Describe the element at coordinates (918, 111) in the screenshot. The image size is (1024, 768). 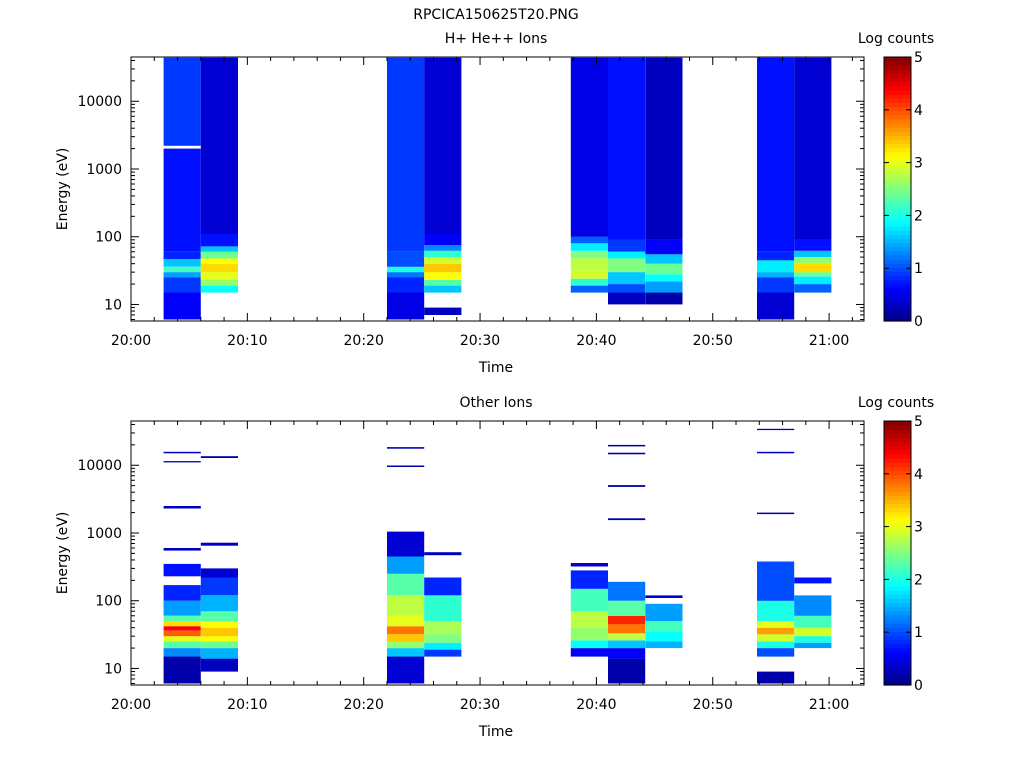
I see `colorbar-tick-label: 4` at that location.